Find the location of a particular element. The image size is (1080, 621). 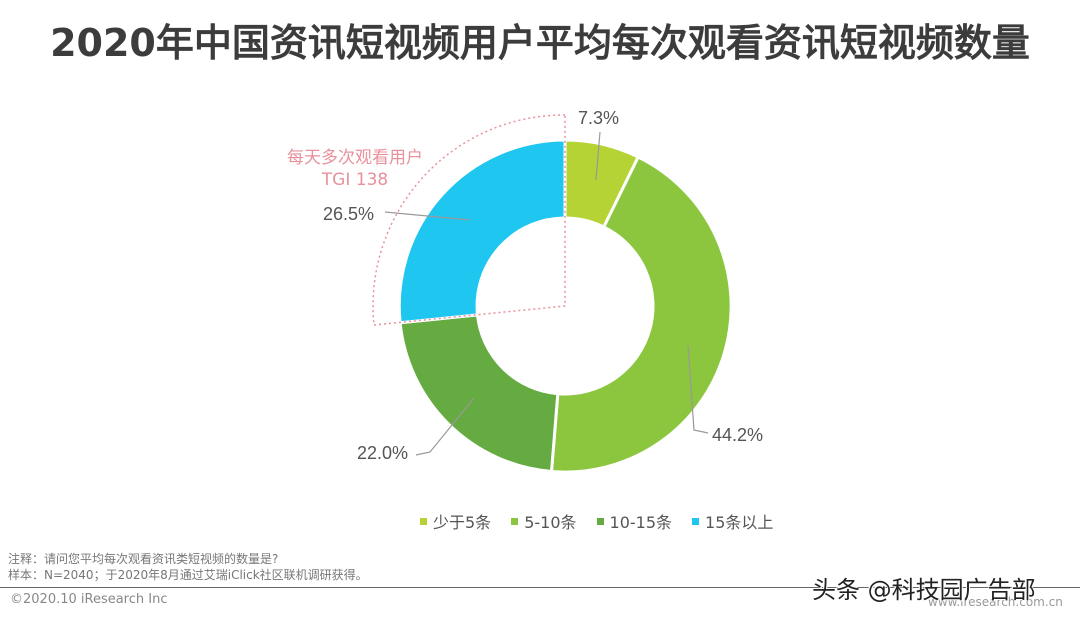

legend-item: 少于5条 is located at coordinates (455, 521).